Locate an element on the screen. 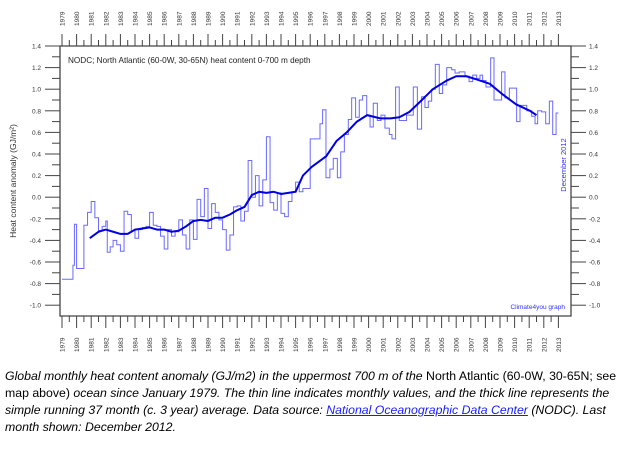  x-tick-label-bottom: 1979 is located at coordinates (63, 344).